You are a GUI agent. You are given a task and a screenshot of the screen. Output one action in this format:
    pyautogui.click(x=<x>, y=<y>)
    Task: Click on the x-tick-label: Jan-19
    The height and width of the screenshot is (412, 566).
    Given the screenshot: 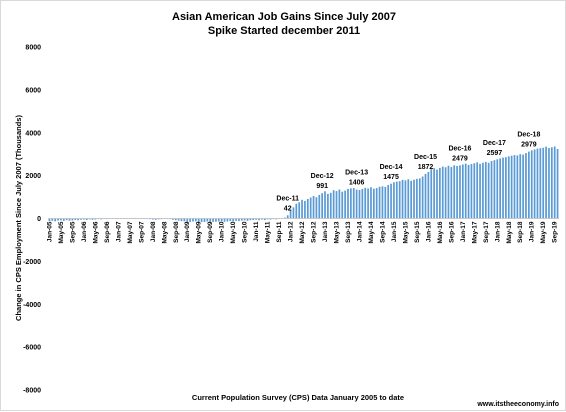 What is the action you would take?
    pyautogui.click(x=532, y=231)
    